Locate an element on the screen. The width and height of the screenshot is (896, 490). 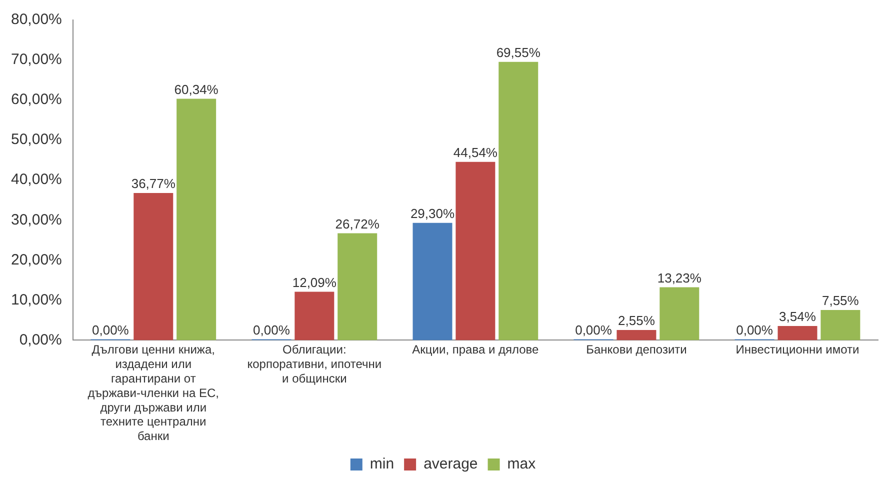
data-label: 36,77% is located at coordinates (153, 184).